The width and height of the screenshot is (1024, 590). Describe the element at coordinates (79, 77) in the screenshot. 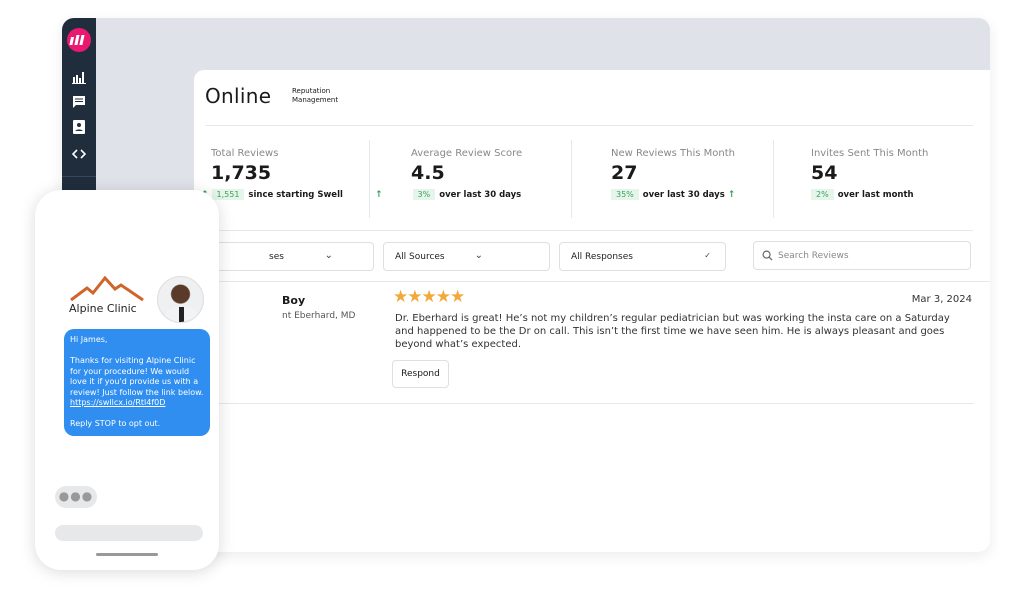

I see `bar-chart-icon` at that location.